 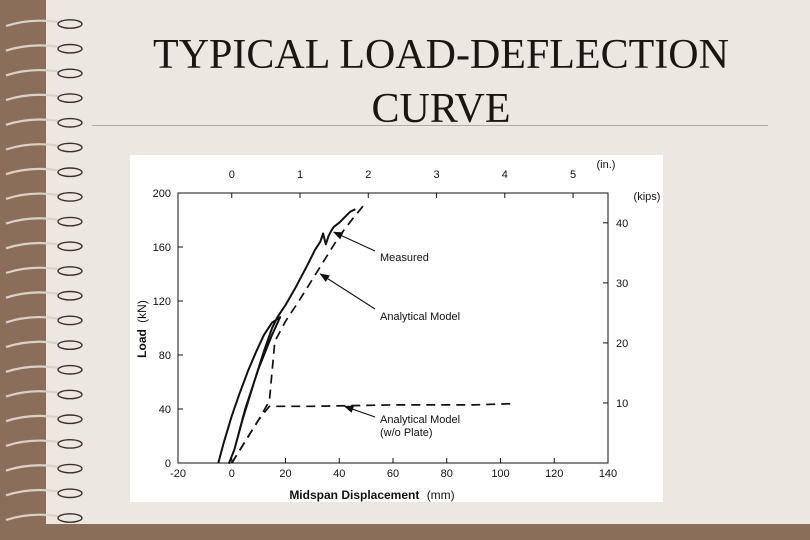 I want to click on y-axis-title-unit: (kN), so click(x=142, y=311).